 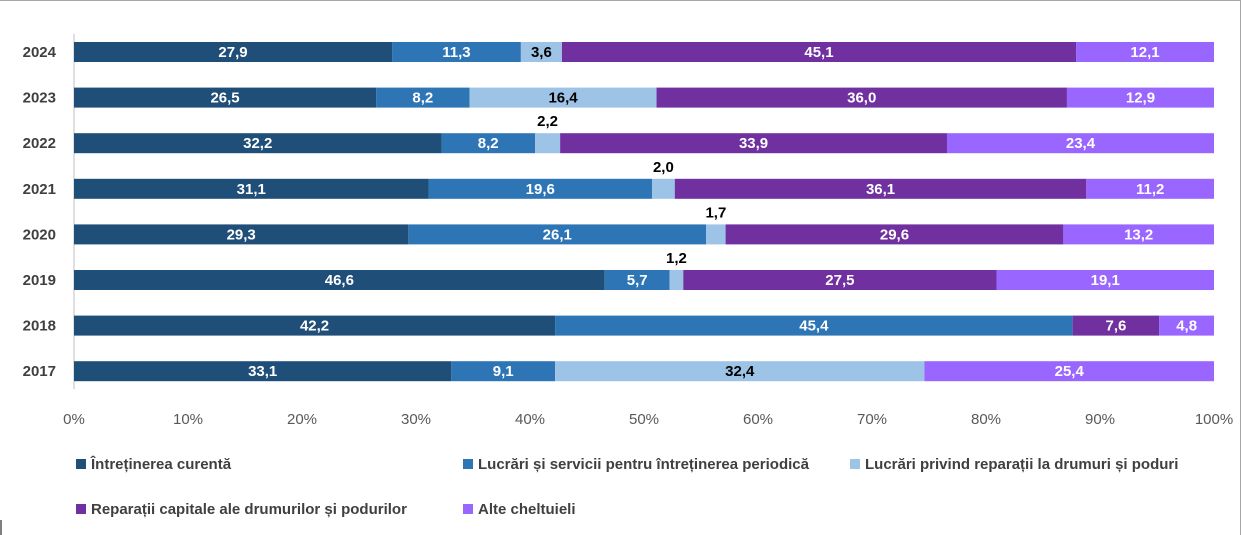 What do you see at coordinates (188, 419) in the screenshot?
I see `x-tick-label-1: 10%` at bounding box center [188, 419].